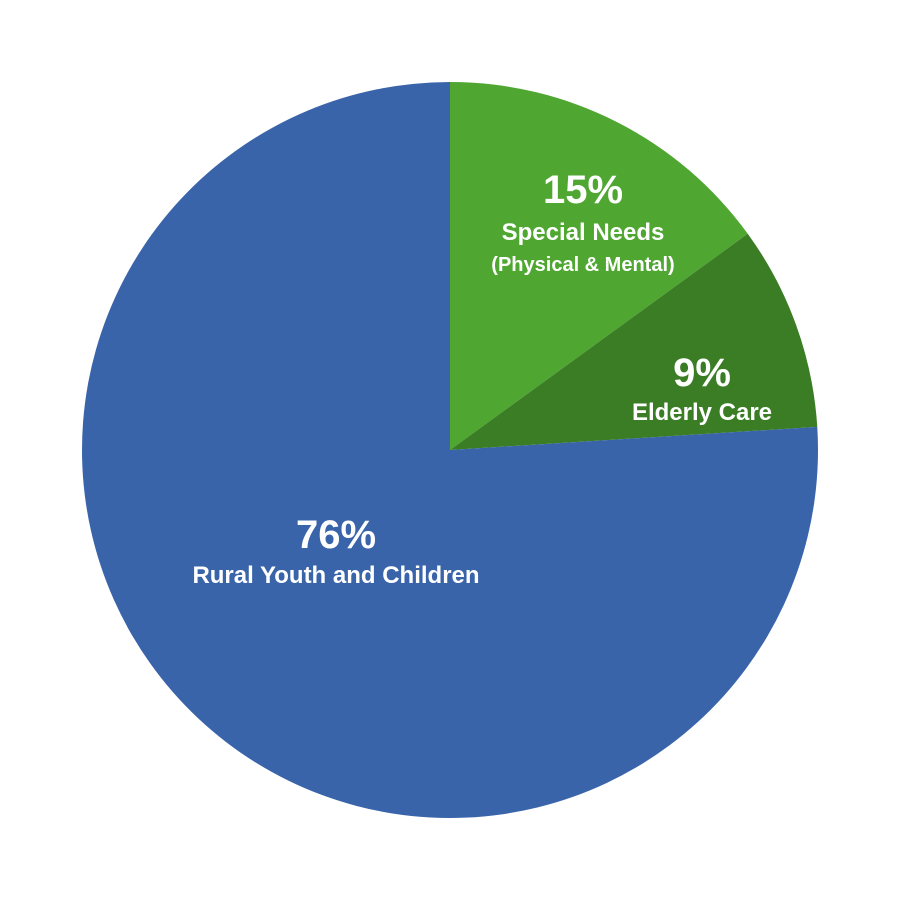 The image size is (900, 900). I want to click on slice-label-percent-elderly-care: 9%, so click(702, 373).